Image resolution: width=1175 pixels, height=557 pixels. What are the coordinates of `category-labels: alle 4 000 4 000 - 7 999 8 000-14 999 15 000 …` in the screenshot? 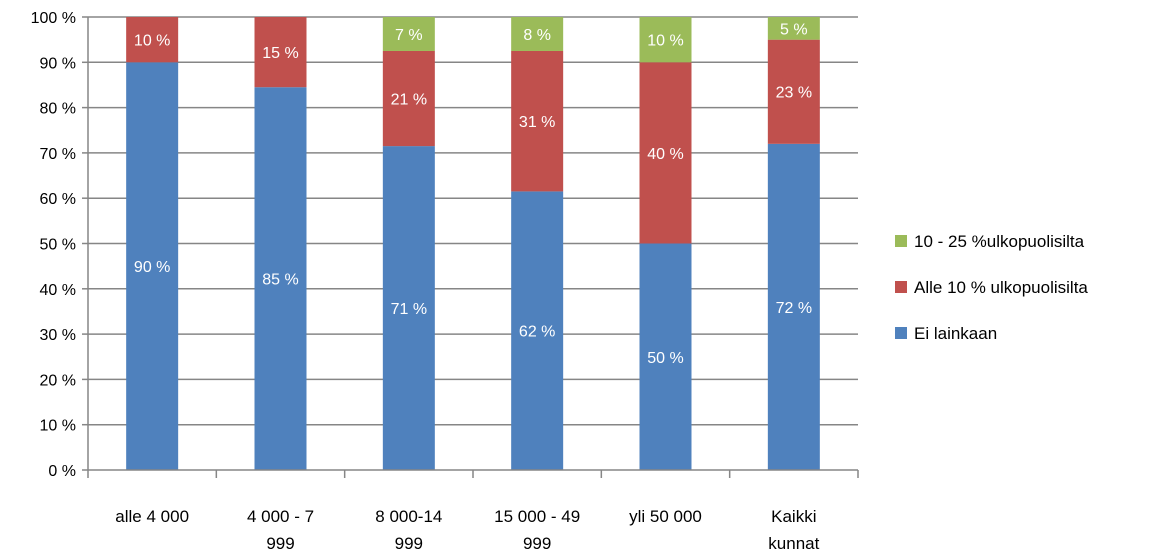 It's located at (467, 530).